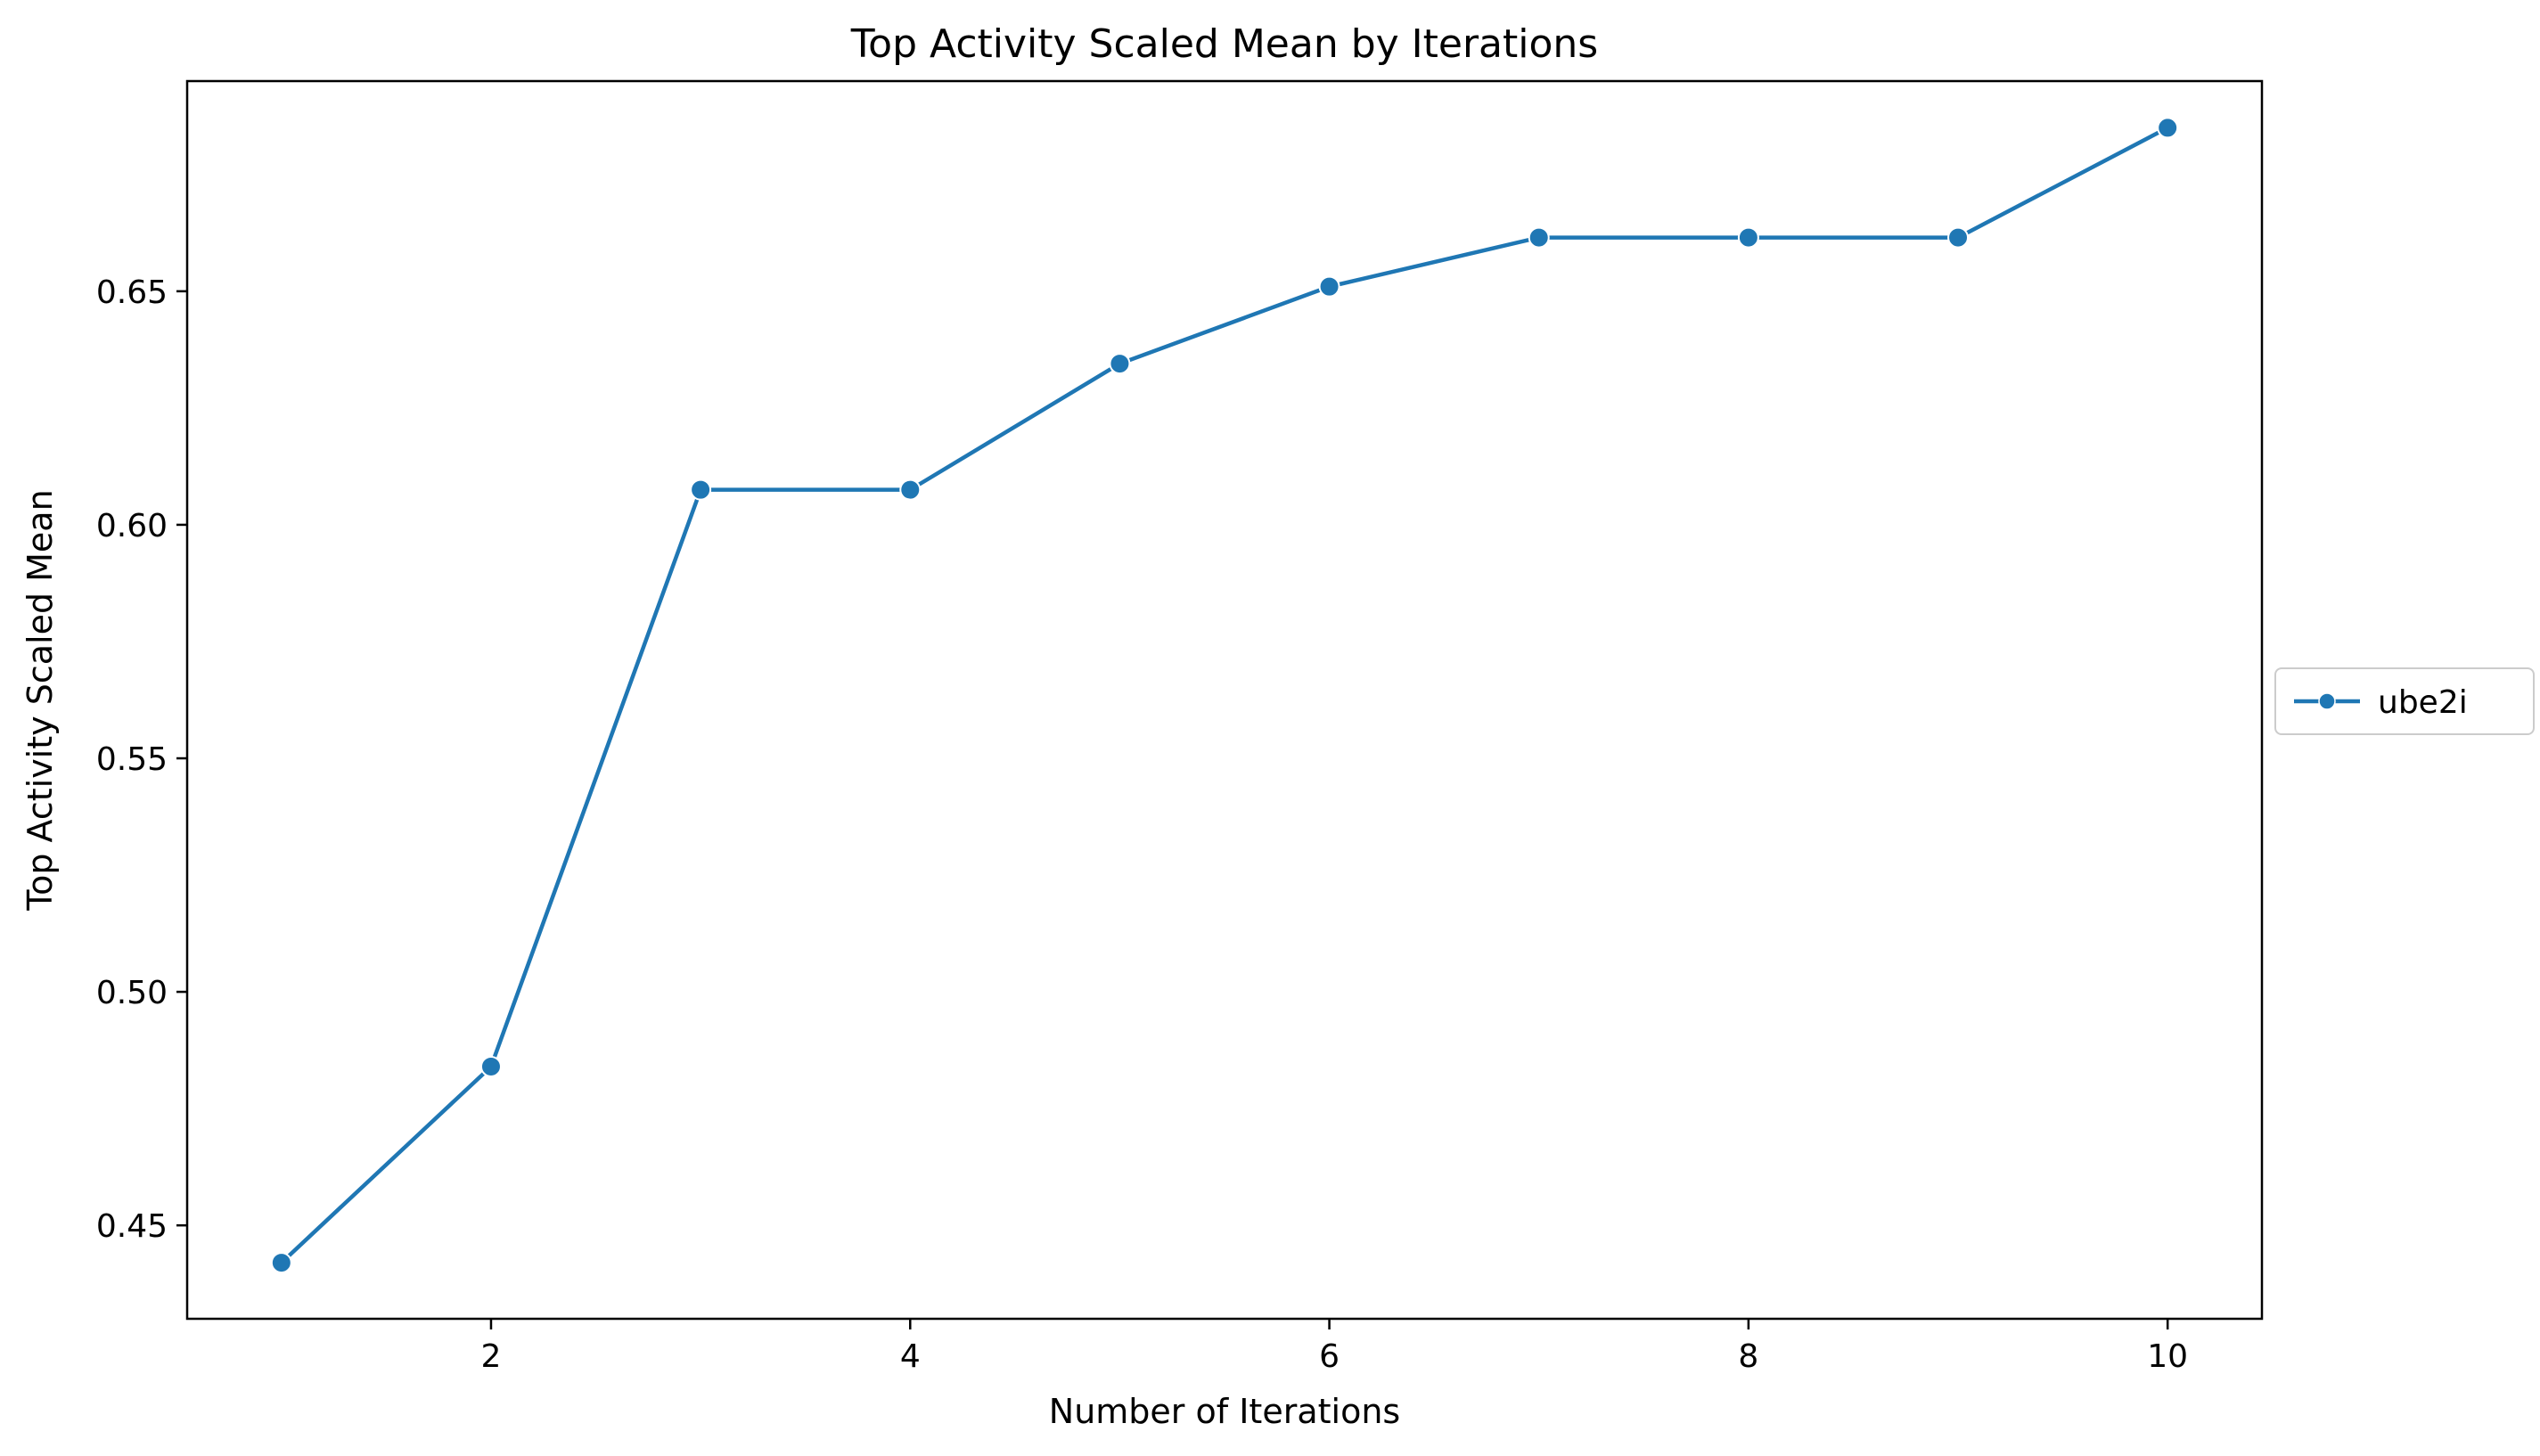  Describe the element at coordinates (2327, 701) in the screenshot. I see `legend-marker-swatch` at that location.